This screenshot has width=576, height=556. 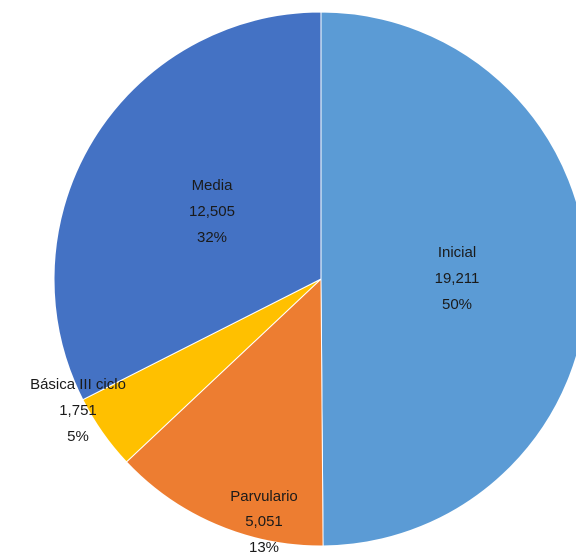 I want to click on slice-label-parvulario: Parvulario, so click(x=264, y=496).